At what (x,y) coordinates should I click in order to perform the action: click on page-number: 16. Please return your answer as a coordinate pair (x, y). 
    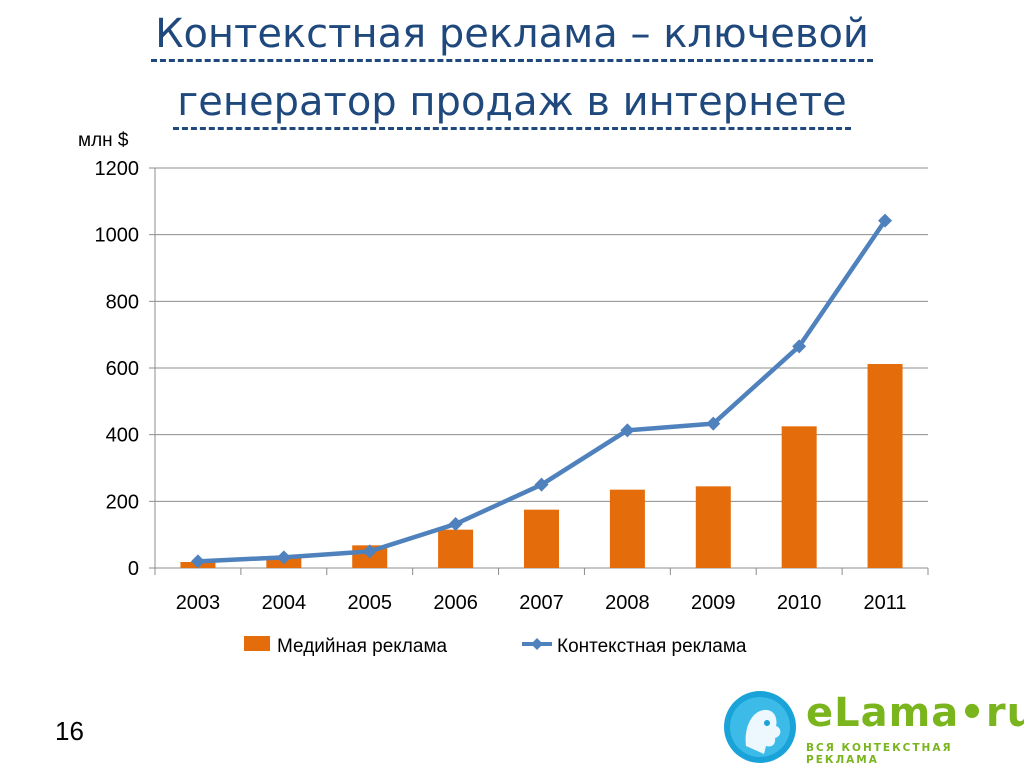
    Looking at the image, I should click on (69, 731).